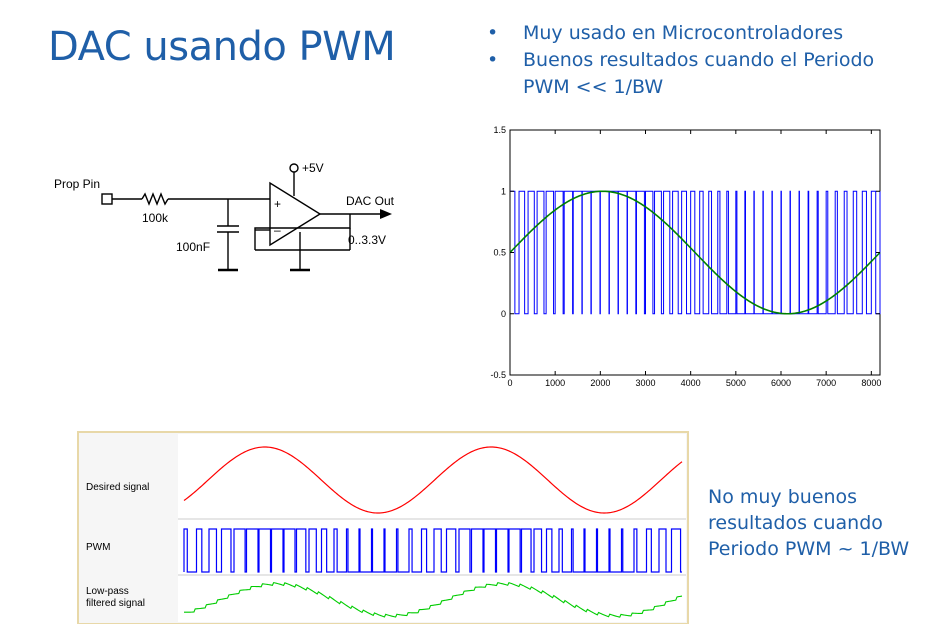 Image resolution: width=937 pixels, height=624 pixels. I want to click on desired-signal-label: Desired signal, so click(117, 487).